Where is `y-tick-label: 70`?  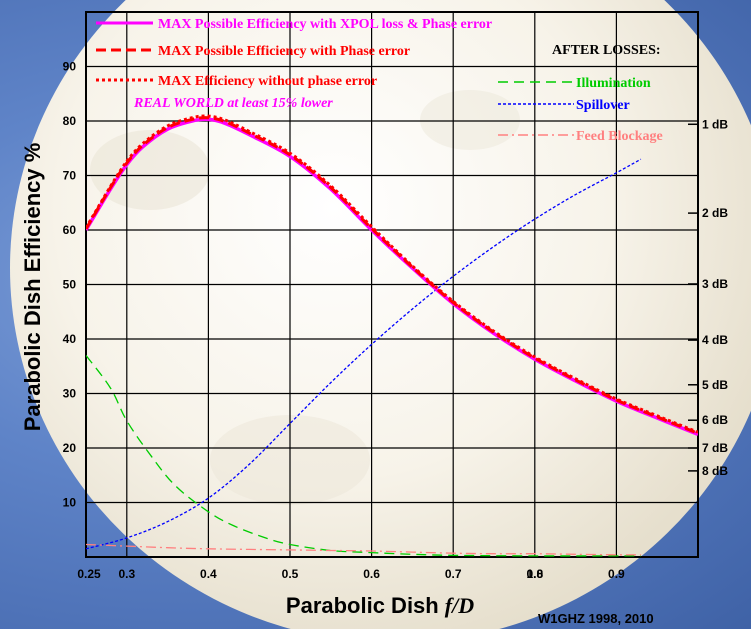
y-tick-label: 70 is located at coordinates (70, 176).